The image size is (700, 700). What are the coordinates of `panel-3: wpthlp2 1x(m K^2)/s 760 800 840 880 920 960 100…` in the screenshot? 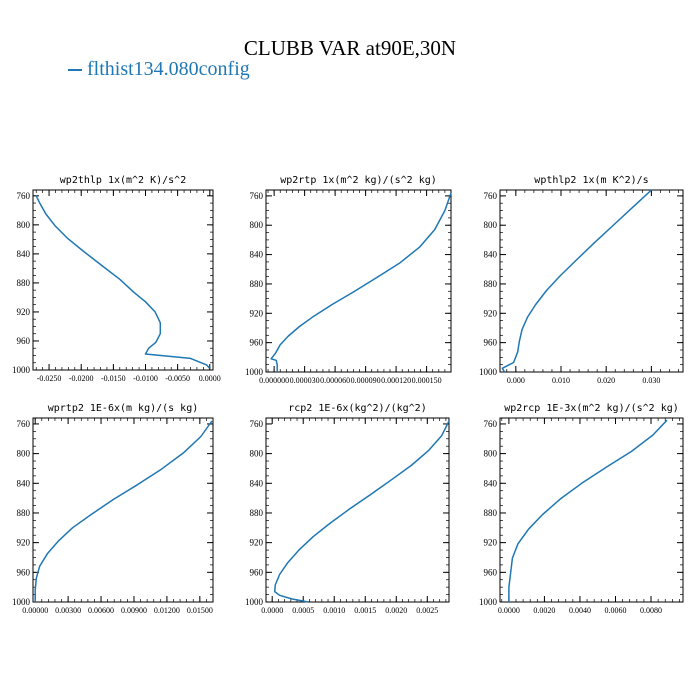 It's located at (581, 280).